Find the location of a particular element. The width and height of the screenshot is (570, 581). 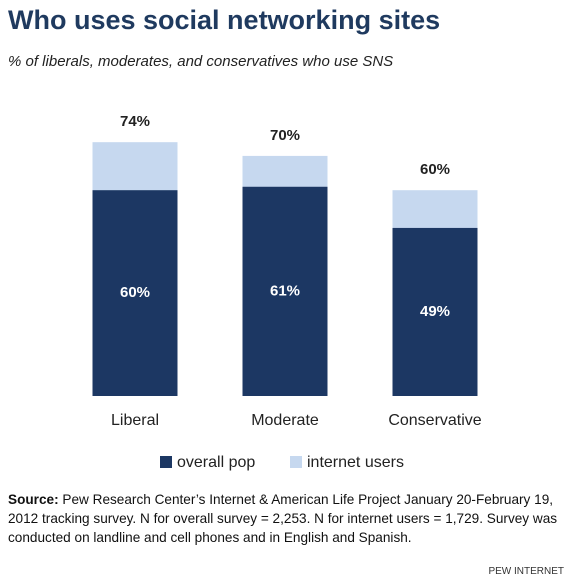

value-label: 74% is located at coordinates (135, 121).